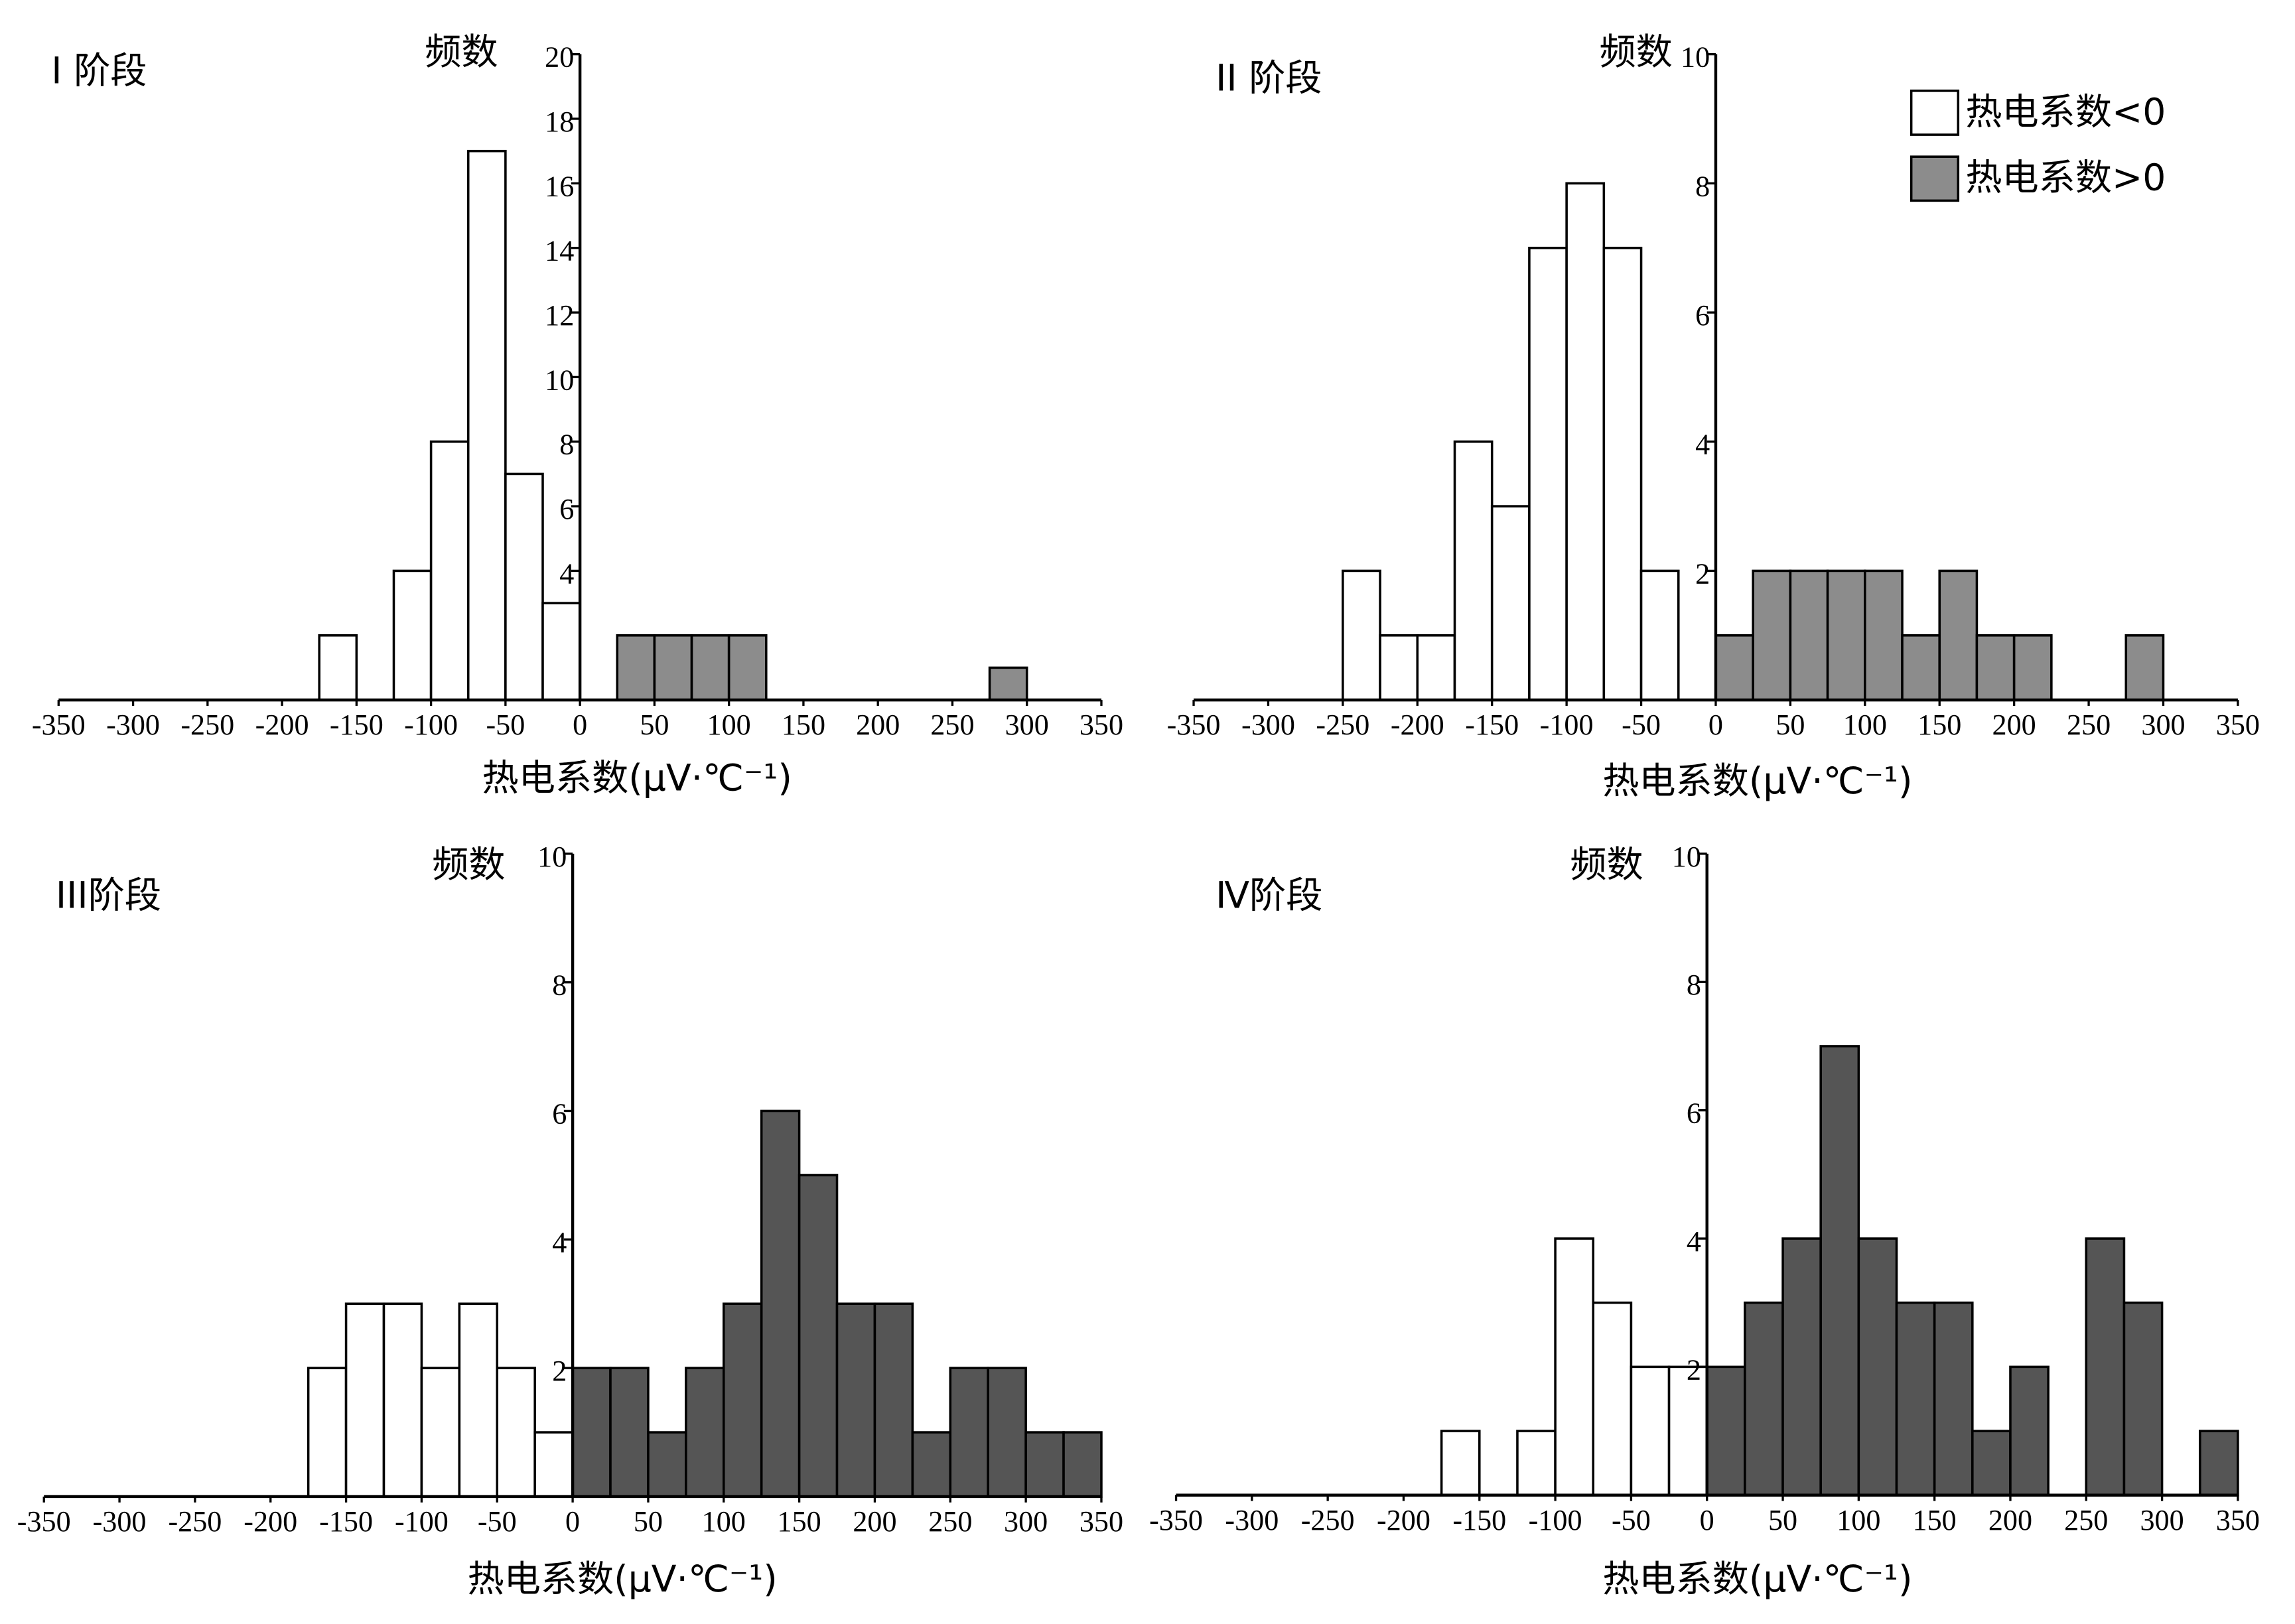  Describe the element at coordinates (1342, 725) in the screenshot. I see `x-tick-label: -250` at that location.